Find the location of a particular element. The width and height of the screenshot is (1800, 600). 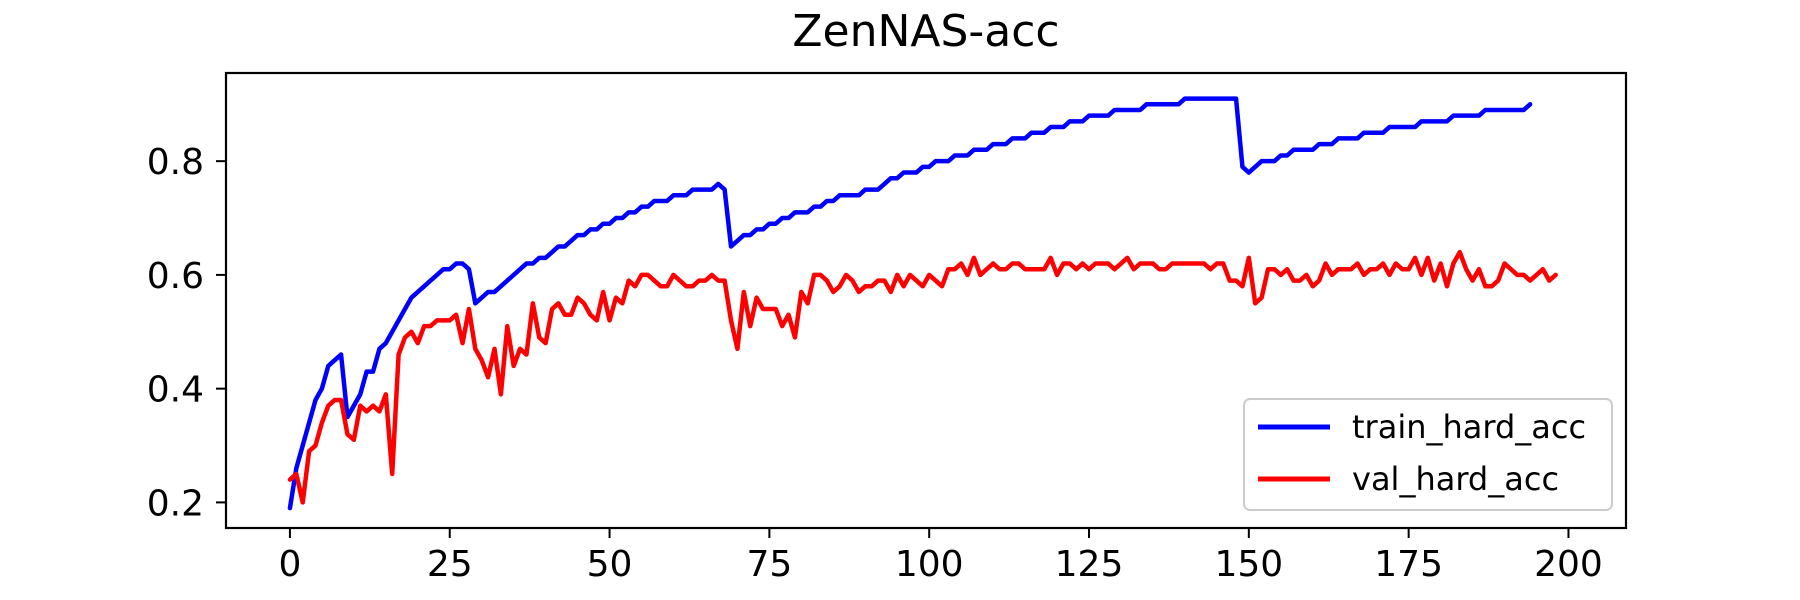

x-tick-label: 100 is located at coordinates (929, 564).